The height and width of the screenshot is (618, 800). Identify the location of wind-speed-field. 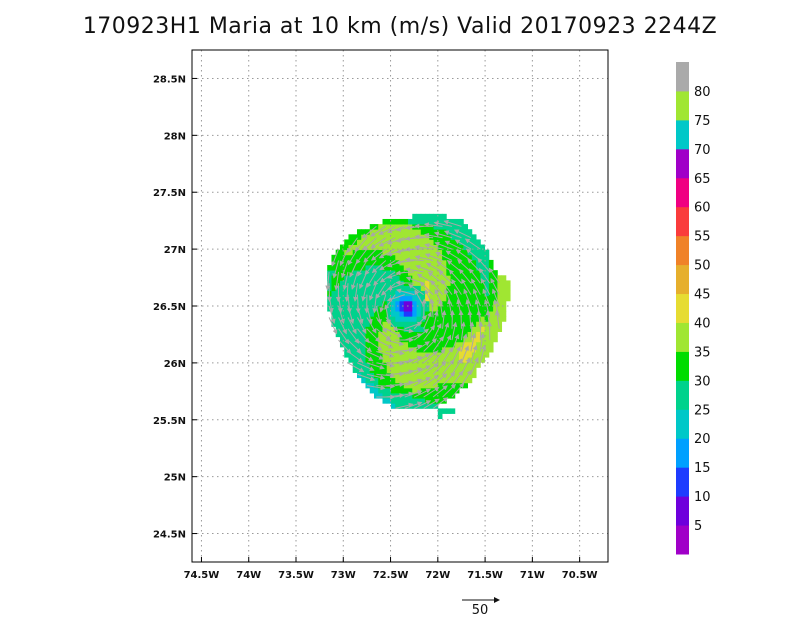
(419, 316).